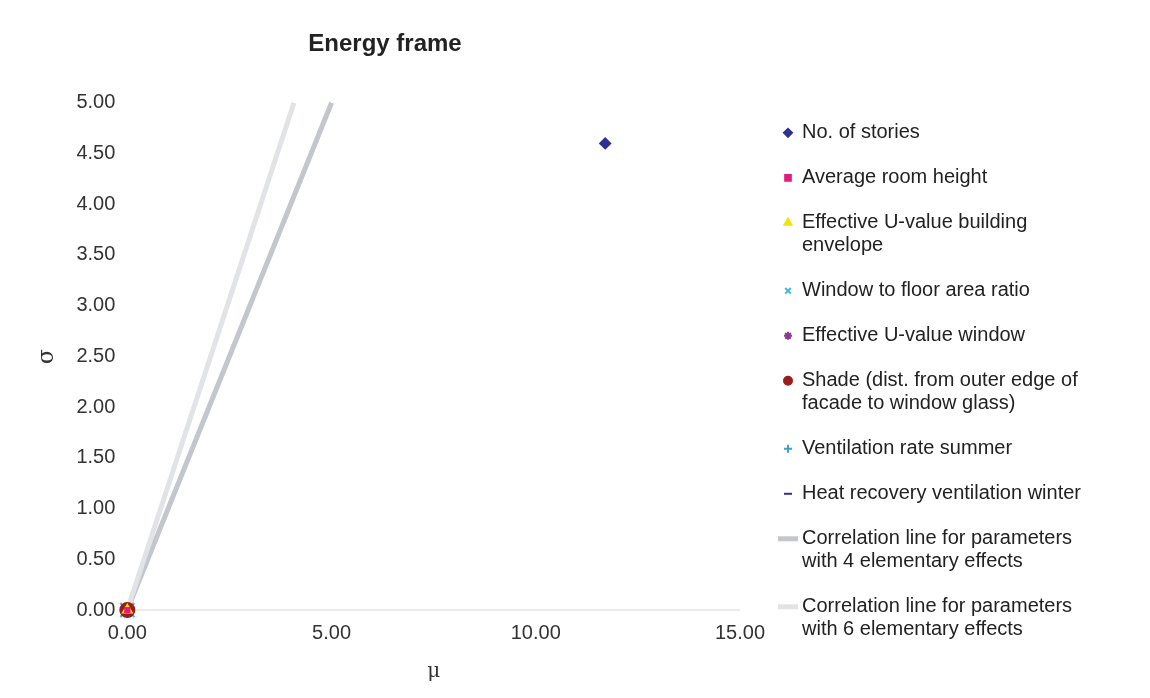 The width and height of the screenshot is (1150, 698). What do you see at coordinates (937, 617) in the screenshot?
I see `legend-label: Correlation line for parameters with 6 elementary effects` at bounding box center [937, 617].